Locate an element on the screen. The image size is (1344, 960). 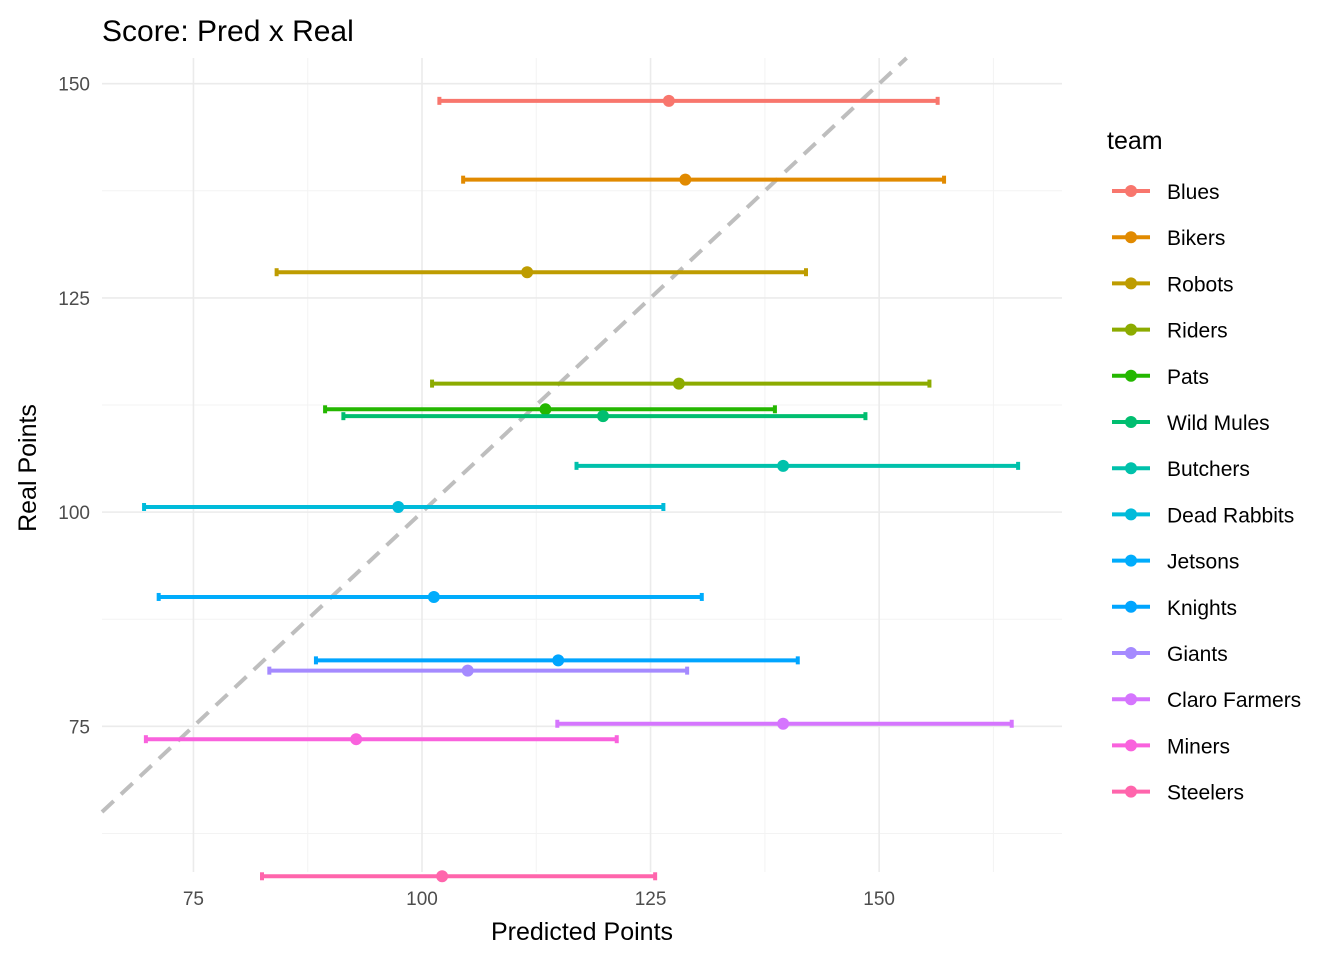
errorbar-butchers is located at coordinates (797, 465).